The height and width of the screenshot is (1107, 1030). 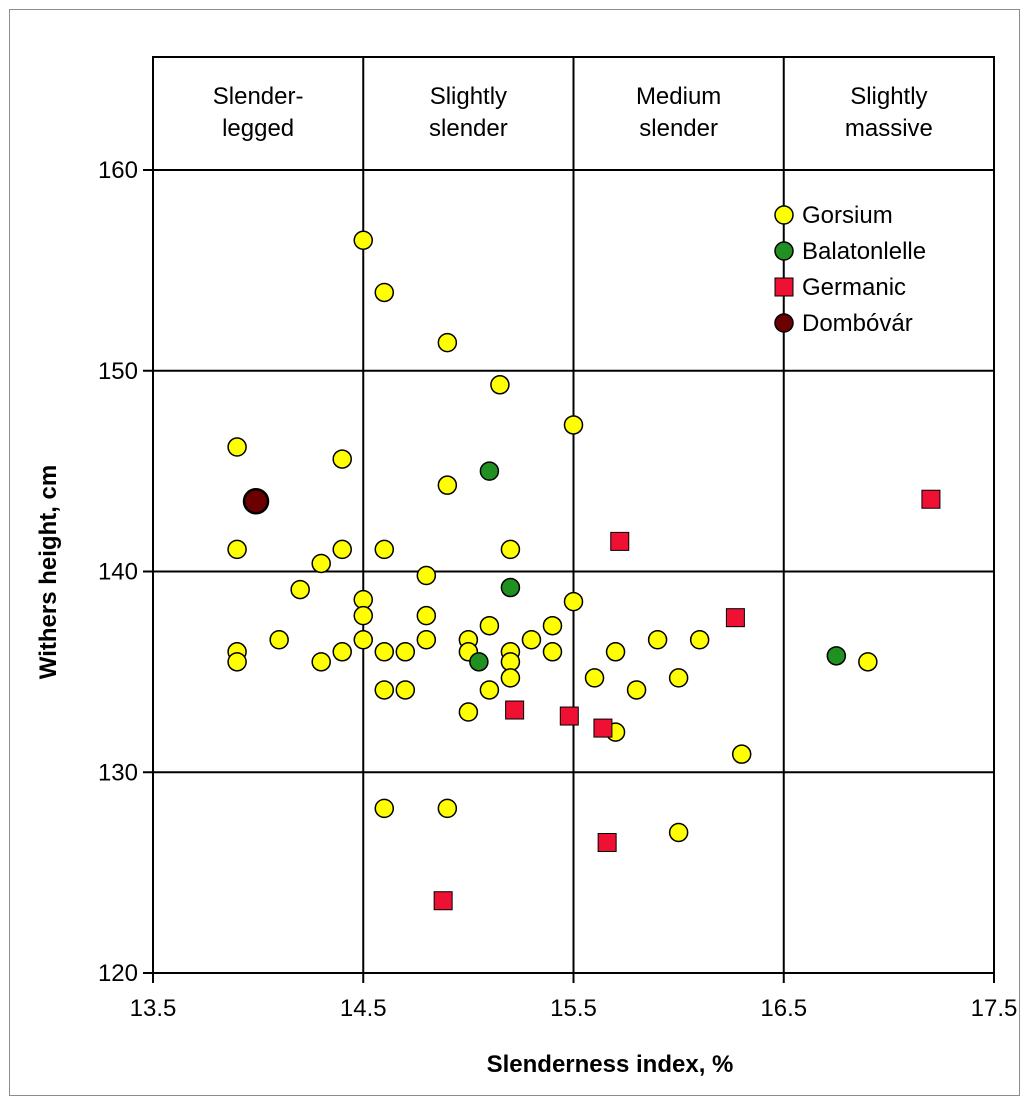 What do you see at coordinates (784, 215) in the screenshot?
I see `legend-marker-gorsium` at bounding box center [784, 215].